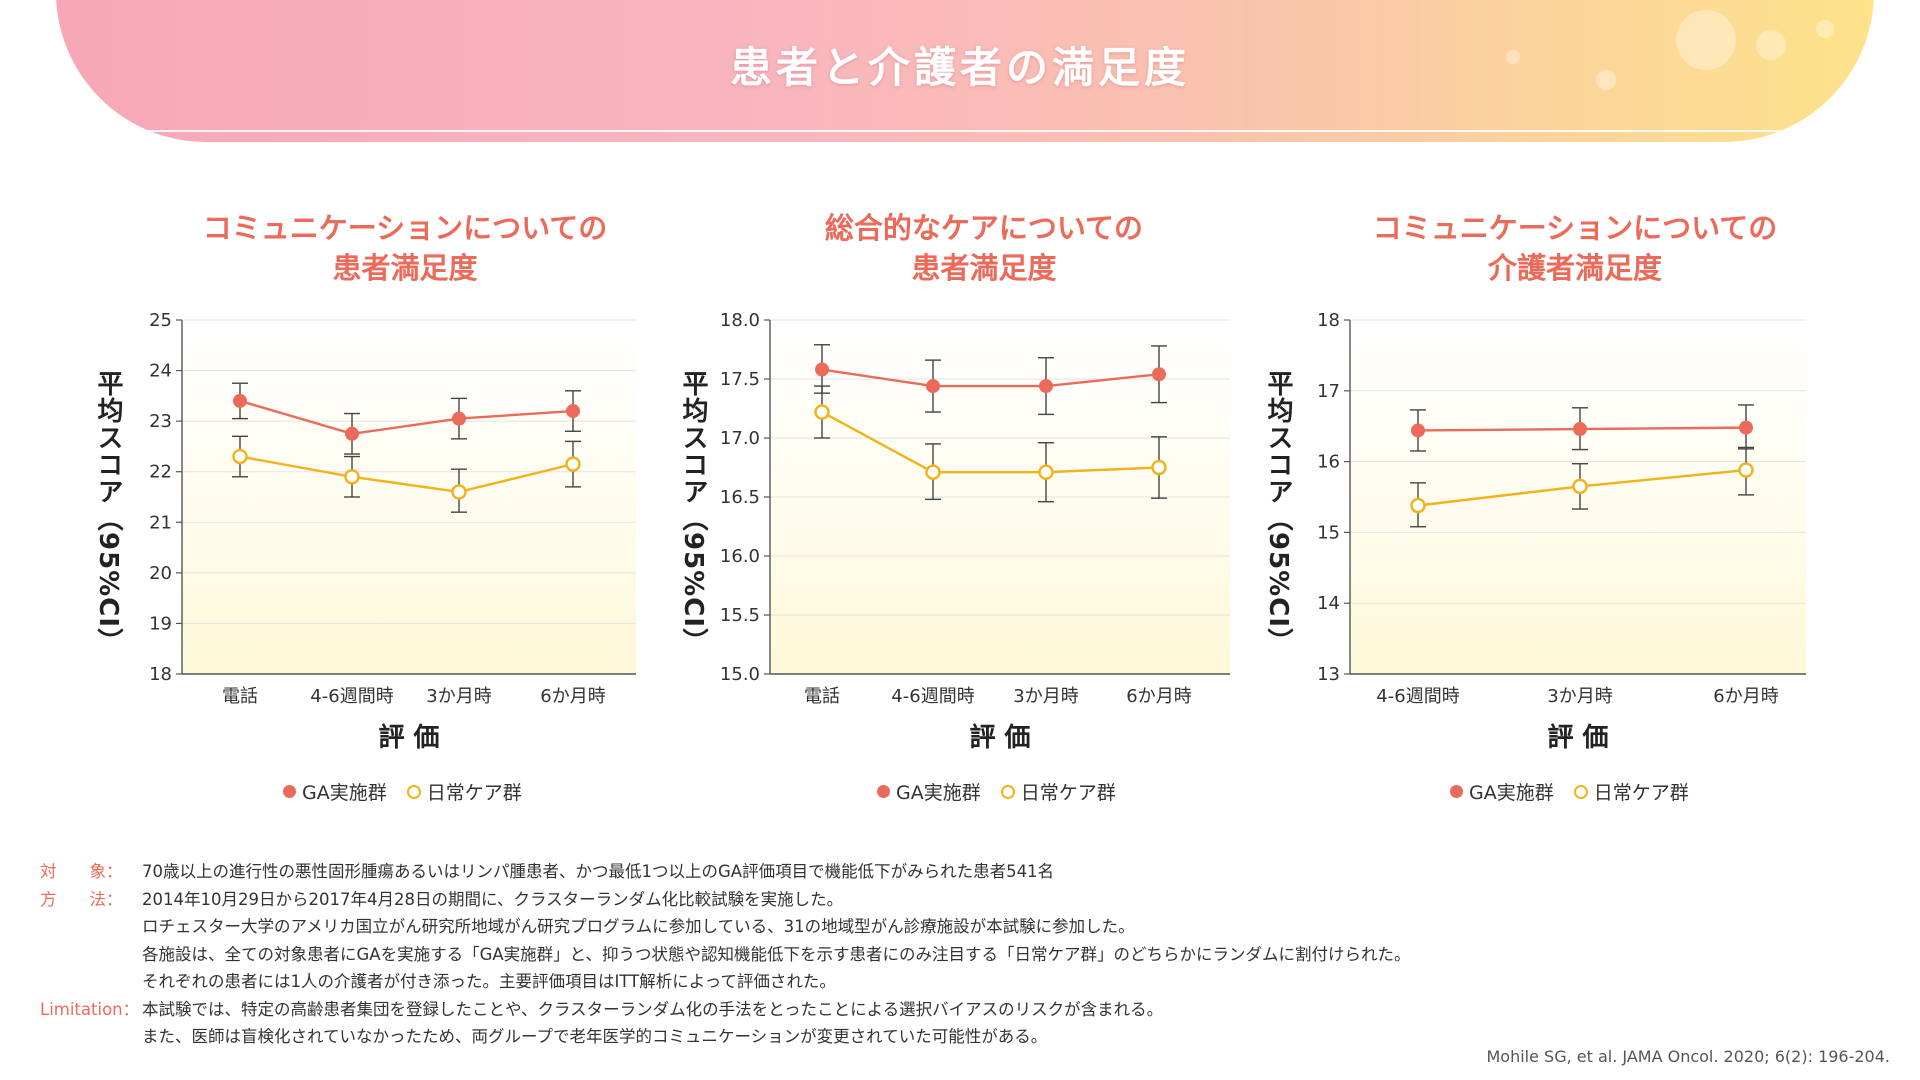 This screenshot has width=1920, height=1080. What do you see at coordinates (959, 67) in the screenshot?
I see `page-title: 患者と介護者の満足度` at bounding box center [959, 67].